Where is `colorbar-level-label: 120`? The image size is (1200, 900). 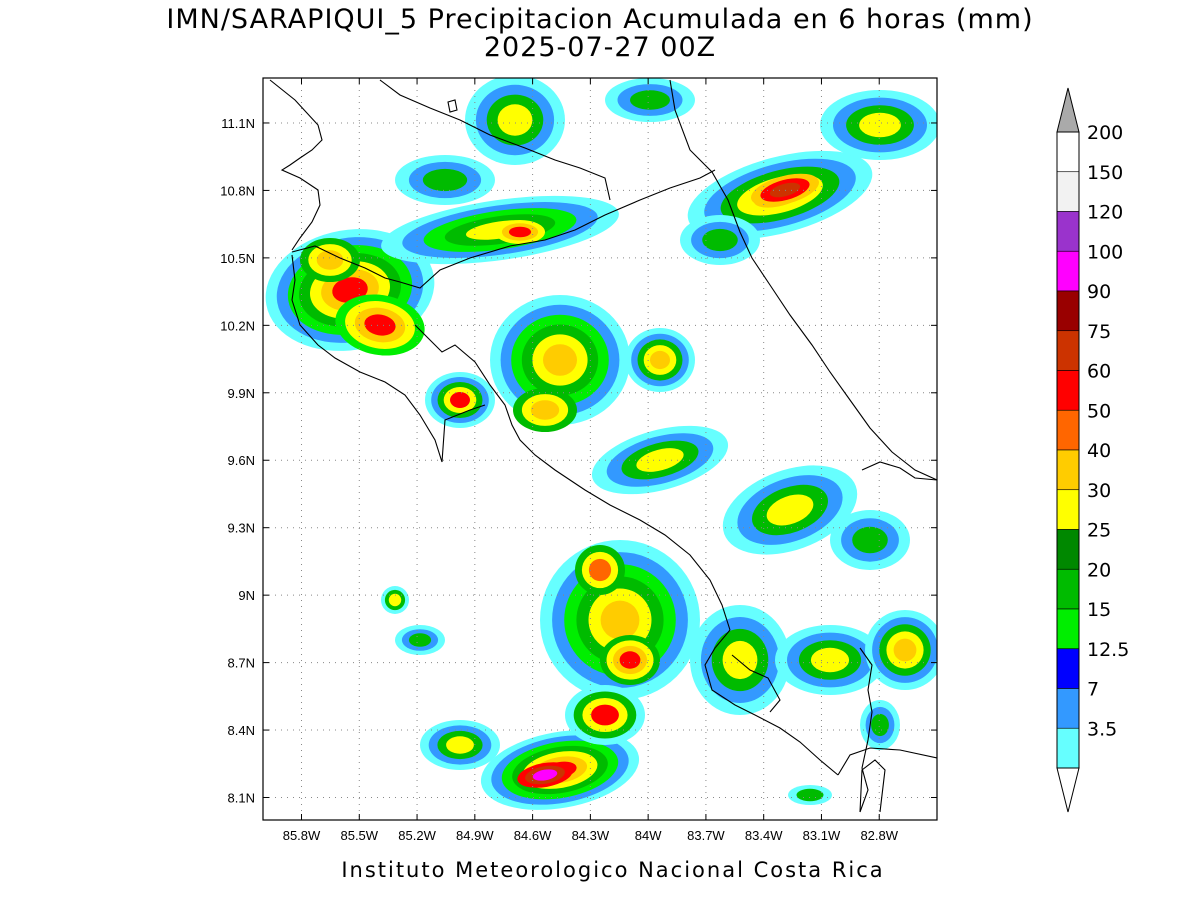 colorbar-level-label: 120 is located at coordinates (1105, 213).